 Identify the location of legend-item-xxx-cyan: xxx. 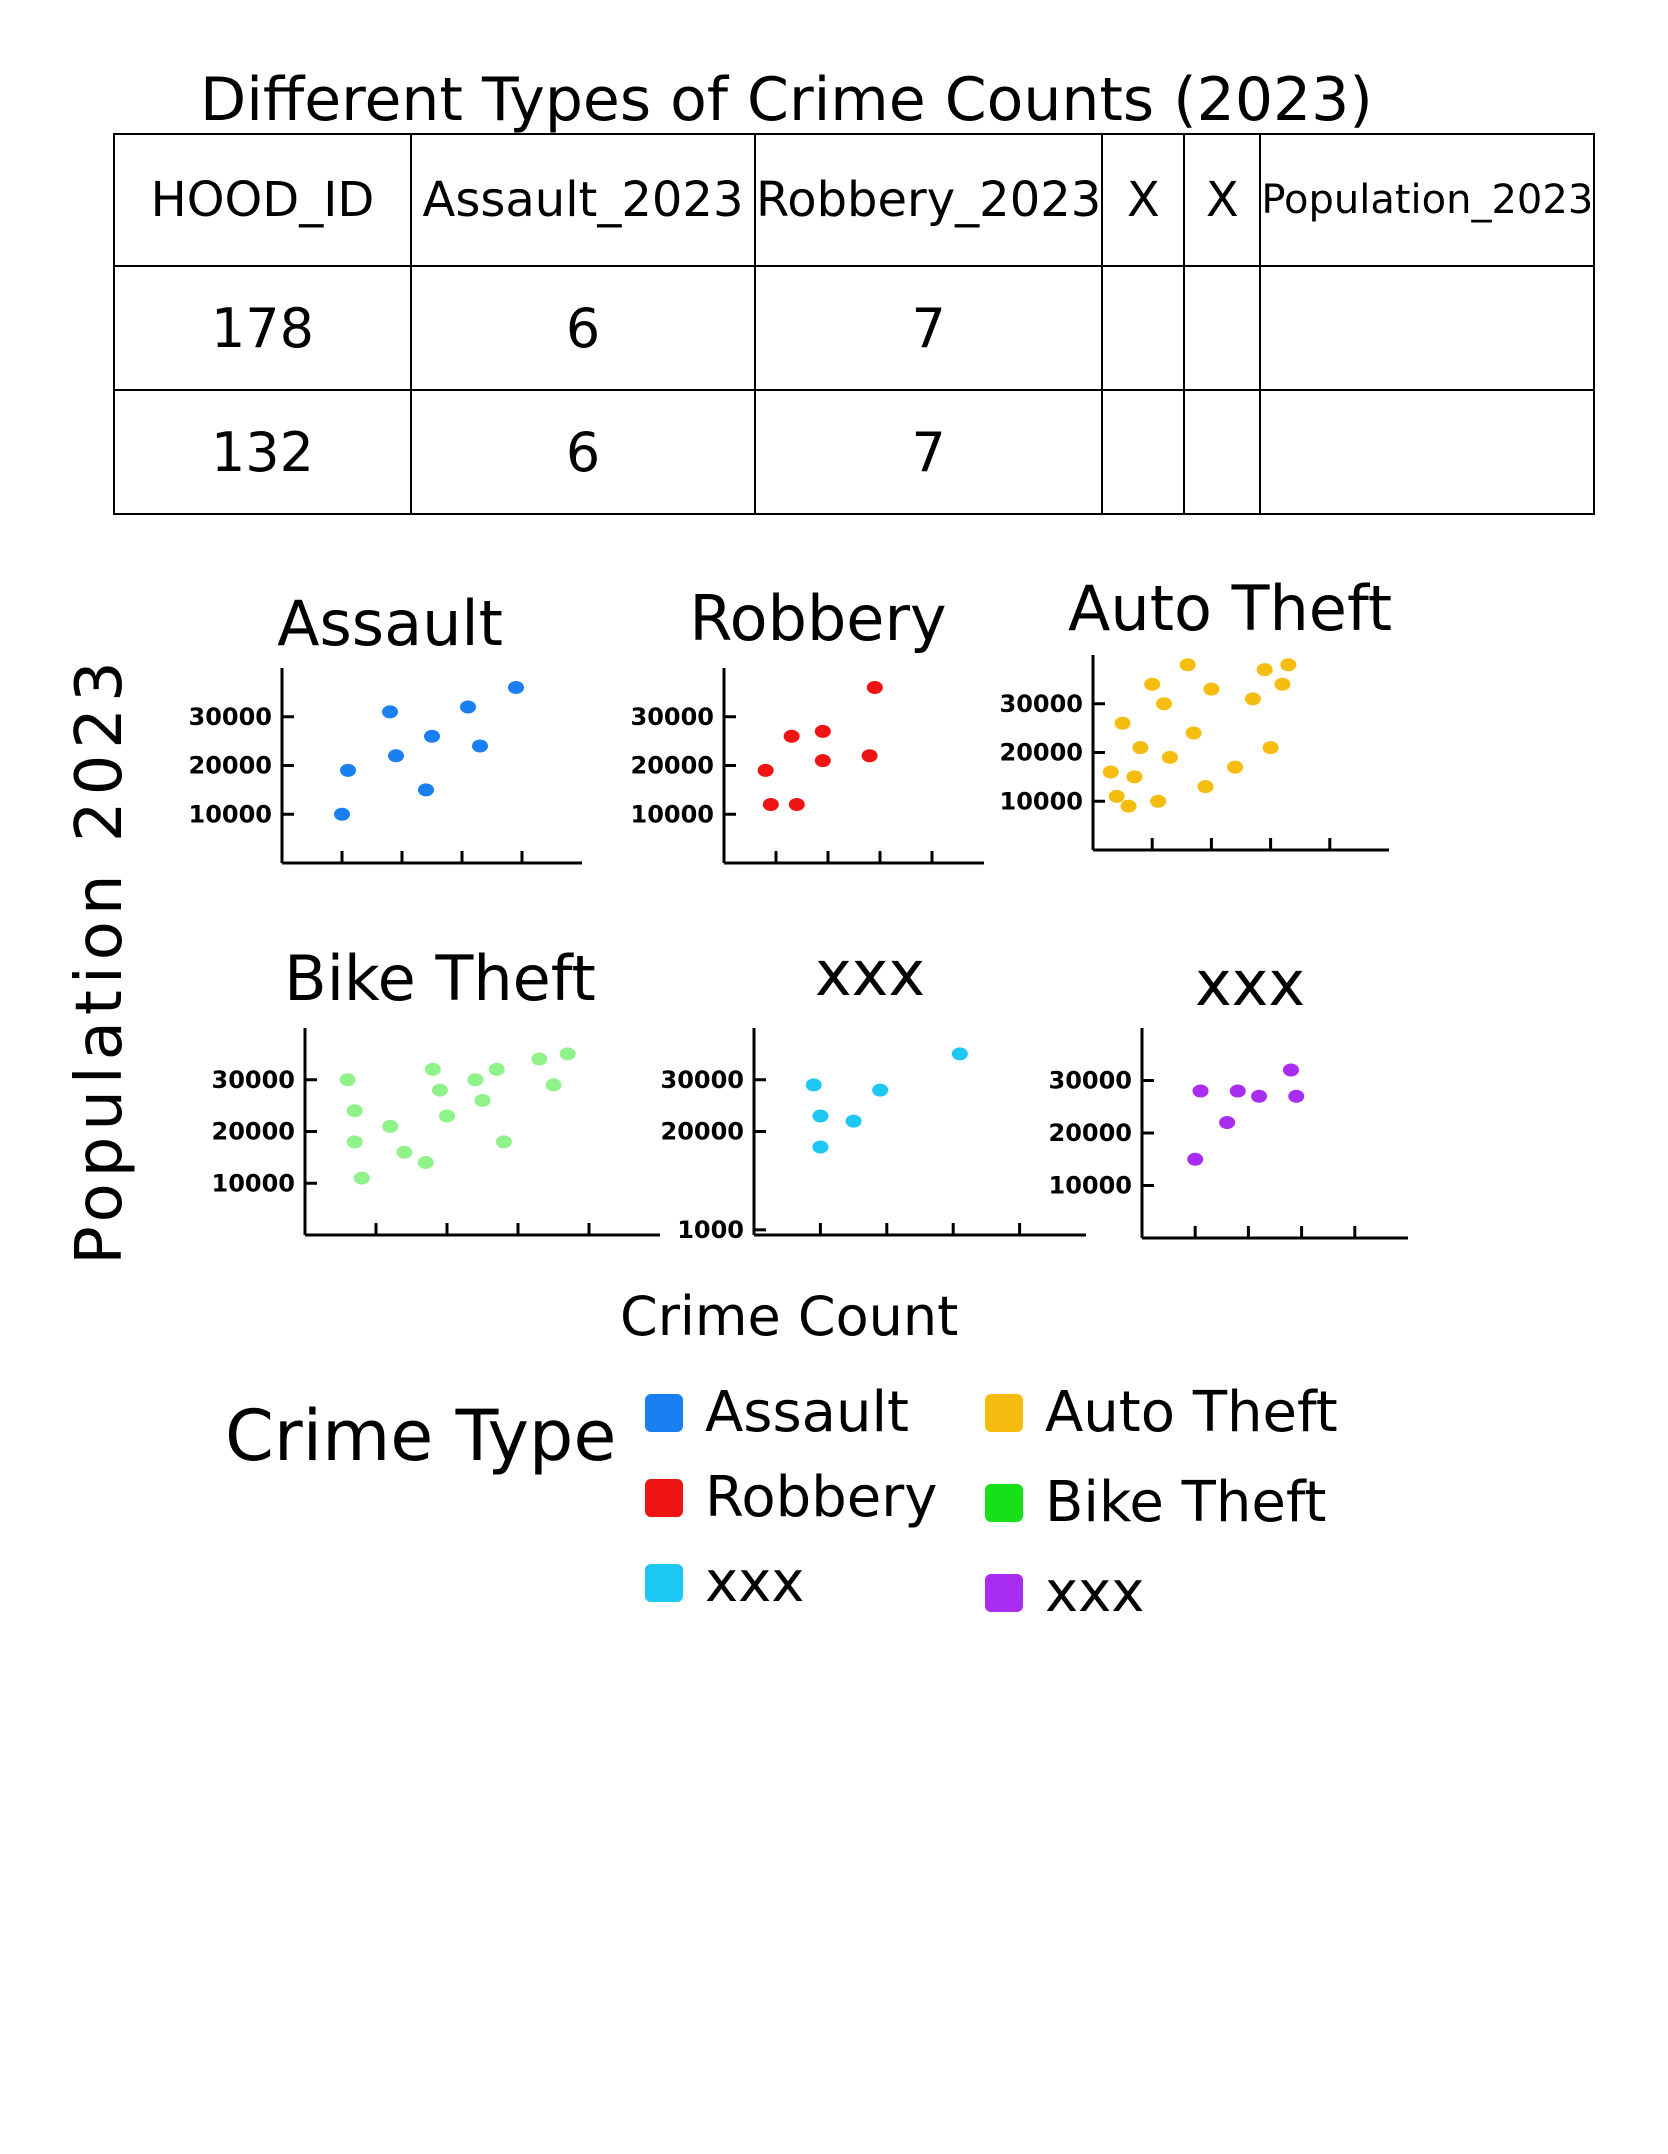
(724, 1582).